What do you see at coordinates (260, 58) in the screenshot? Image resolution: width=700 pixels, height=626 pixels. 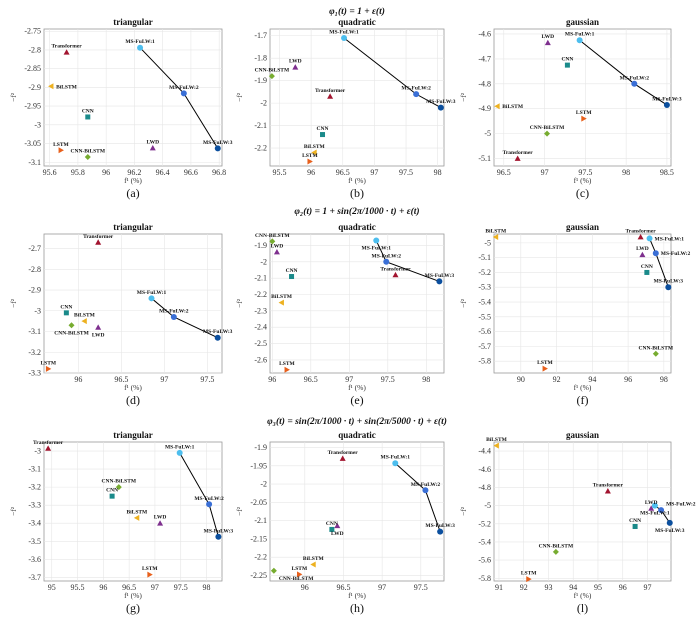 I see `y-tick-label: -1.8` at bounding box center [260, 58].